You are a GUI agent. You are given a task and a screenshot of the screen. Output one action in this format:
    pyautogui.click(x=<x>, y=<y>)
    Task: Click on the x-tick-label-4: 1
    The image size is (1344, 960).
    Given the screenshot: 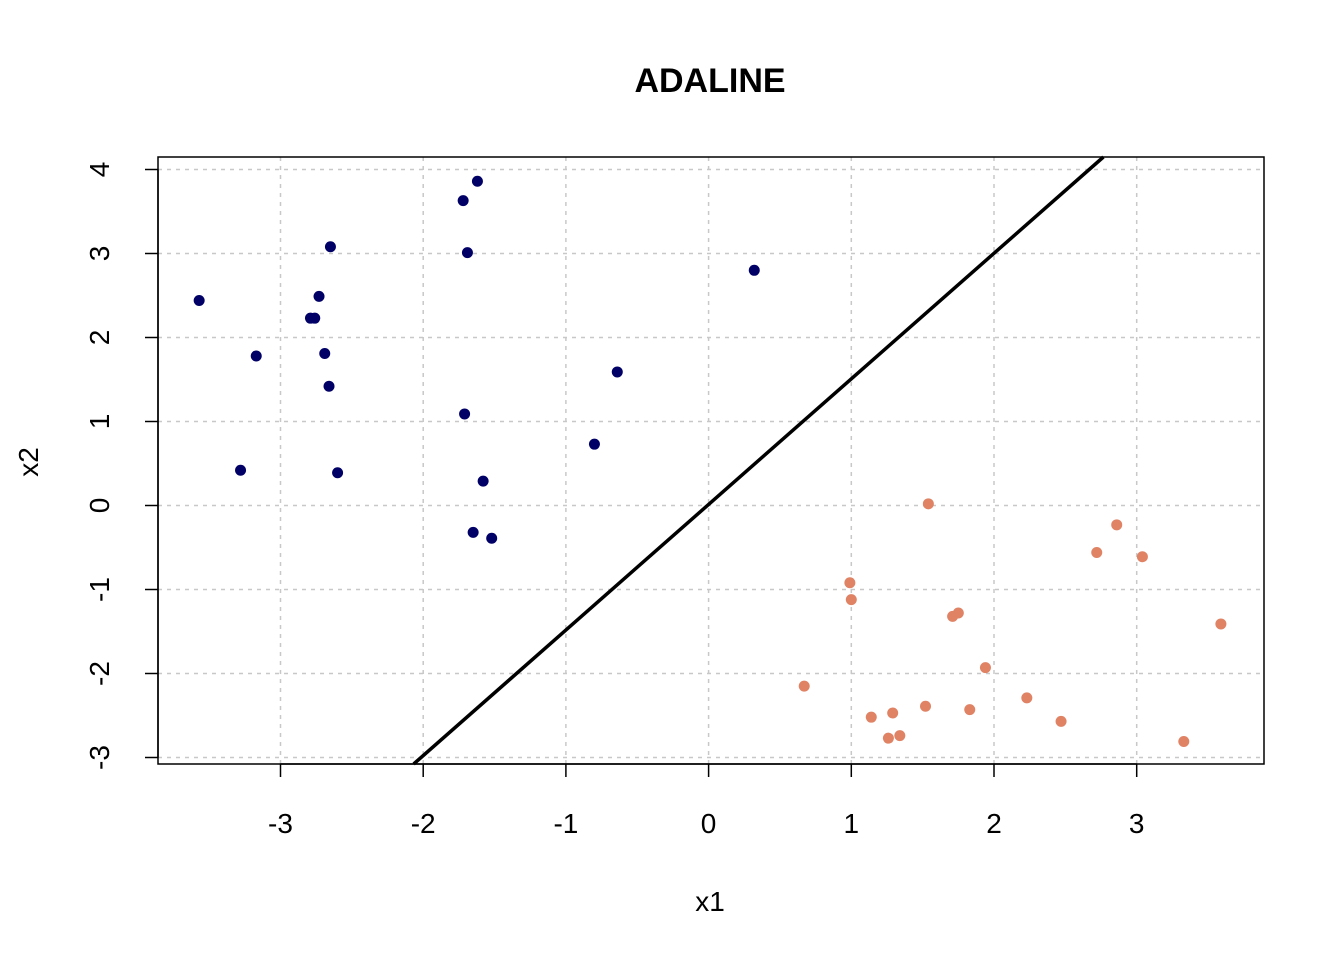 What is the action you would take?
    pyautogui.click(x=852, y=823)
    